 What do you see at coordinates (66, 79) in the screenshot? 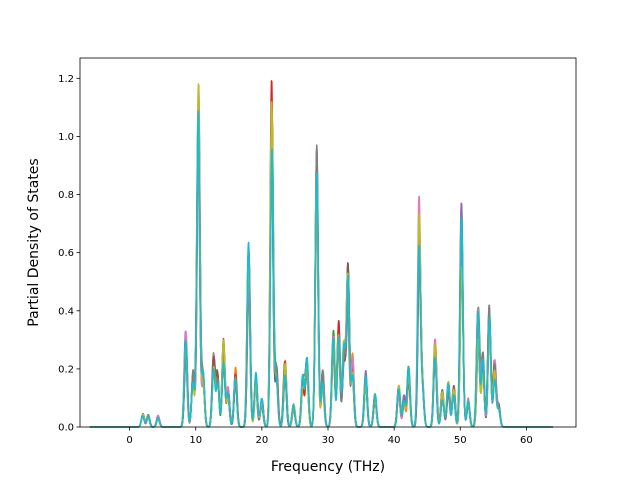
I see `y-tick-label: 1.2` at bounding box center [66, 79].